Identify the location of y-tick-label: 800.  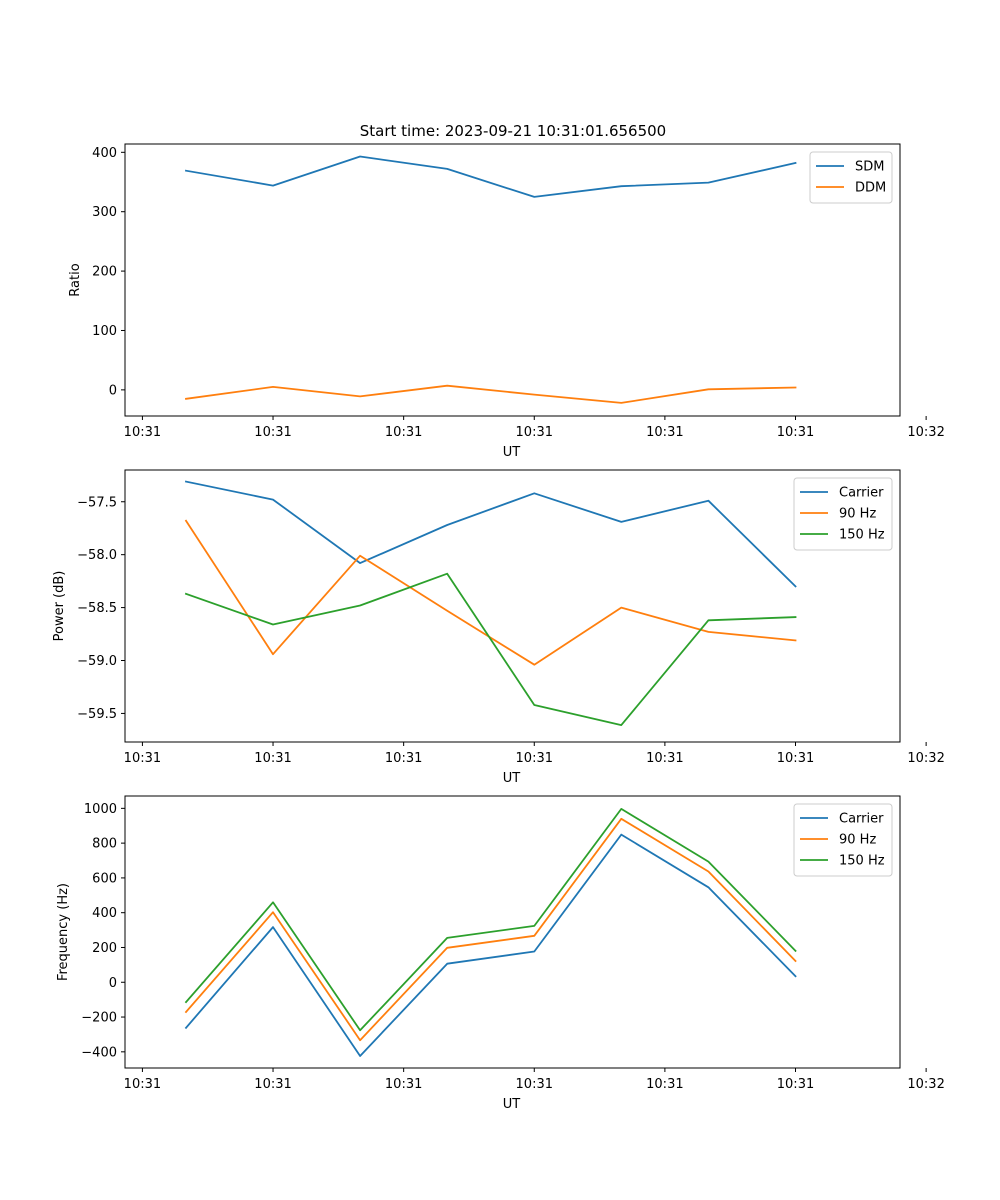
(104, 844).